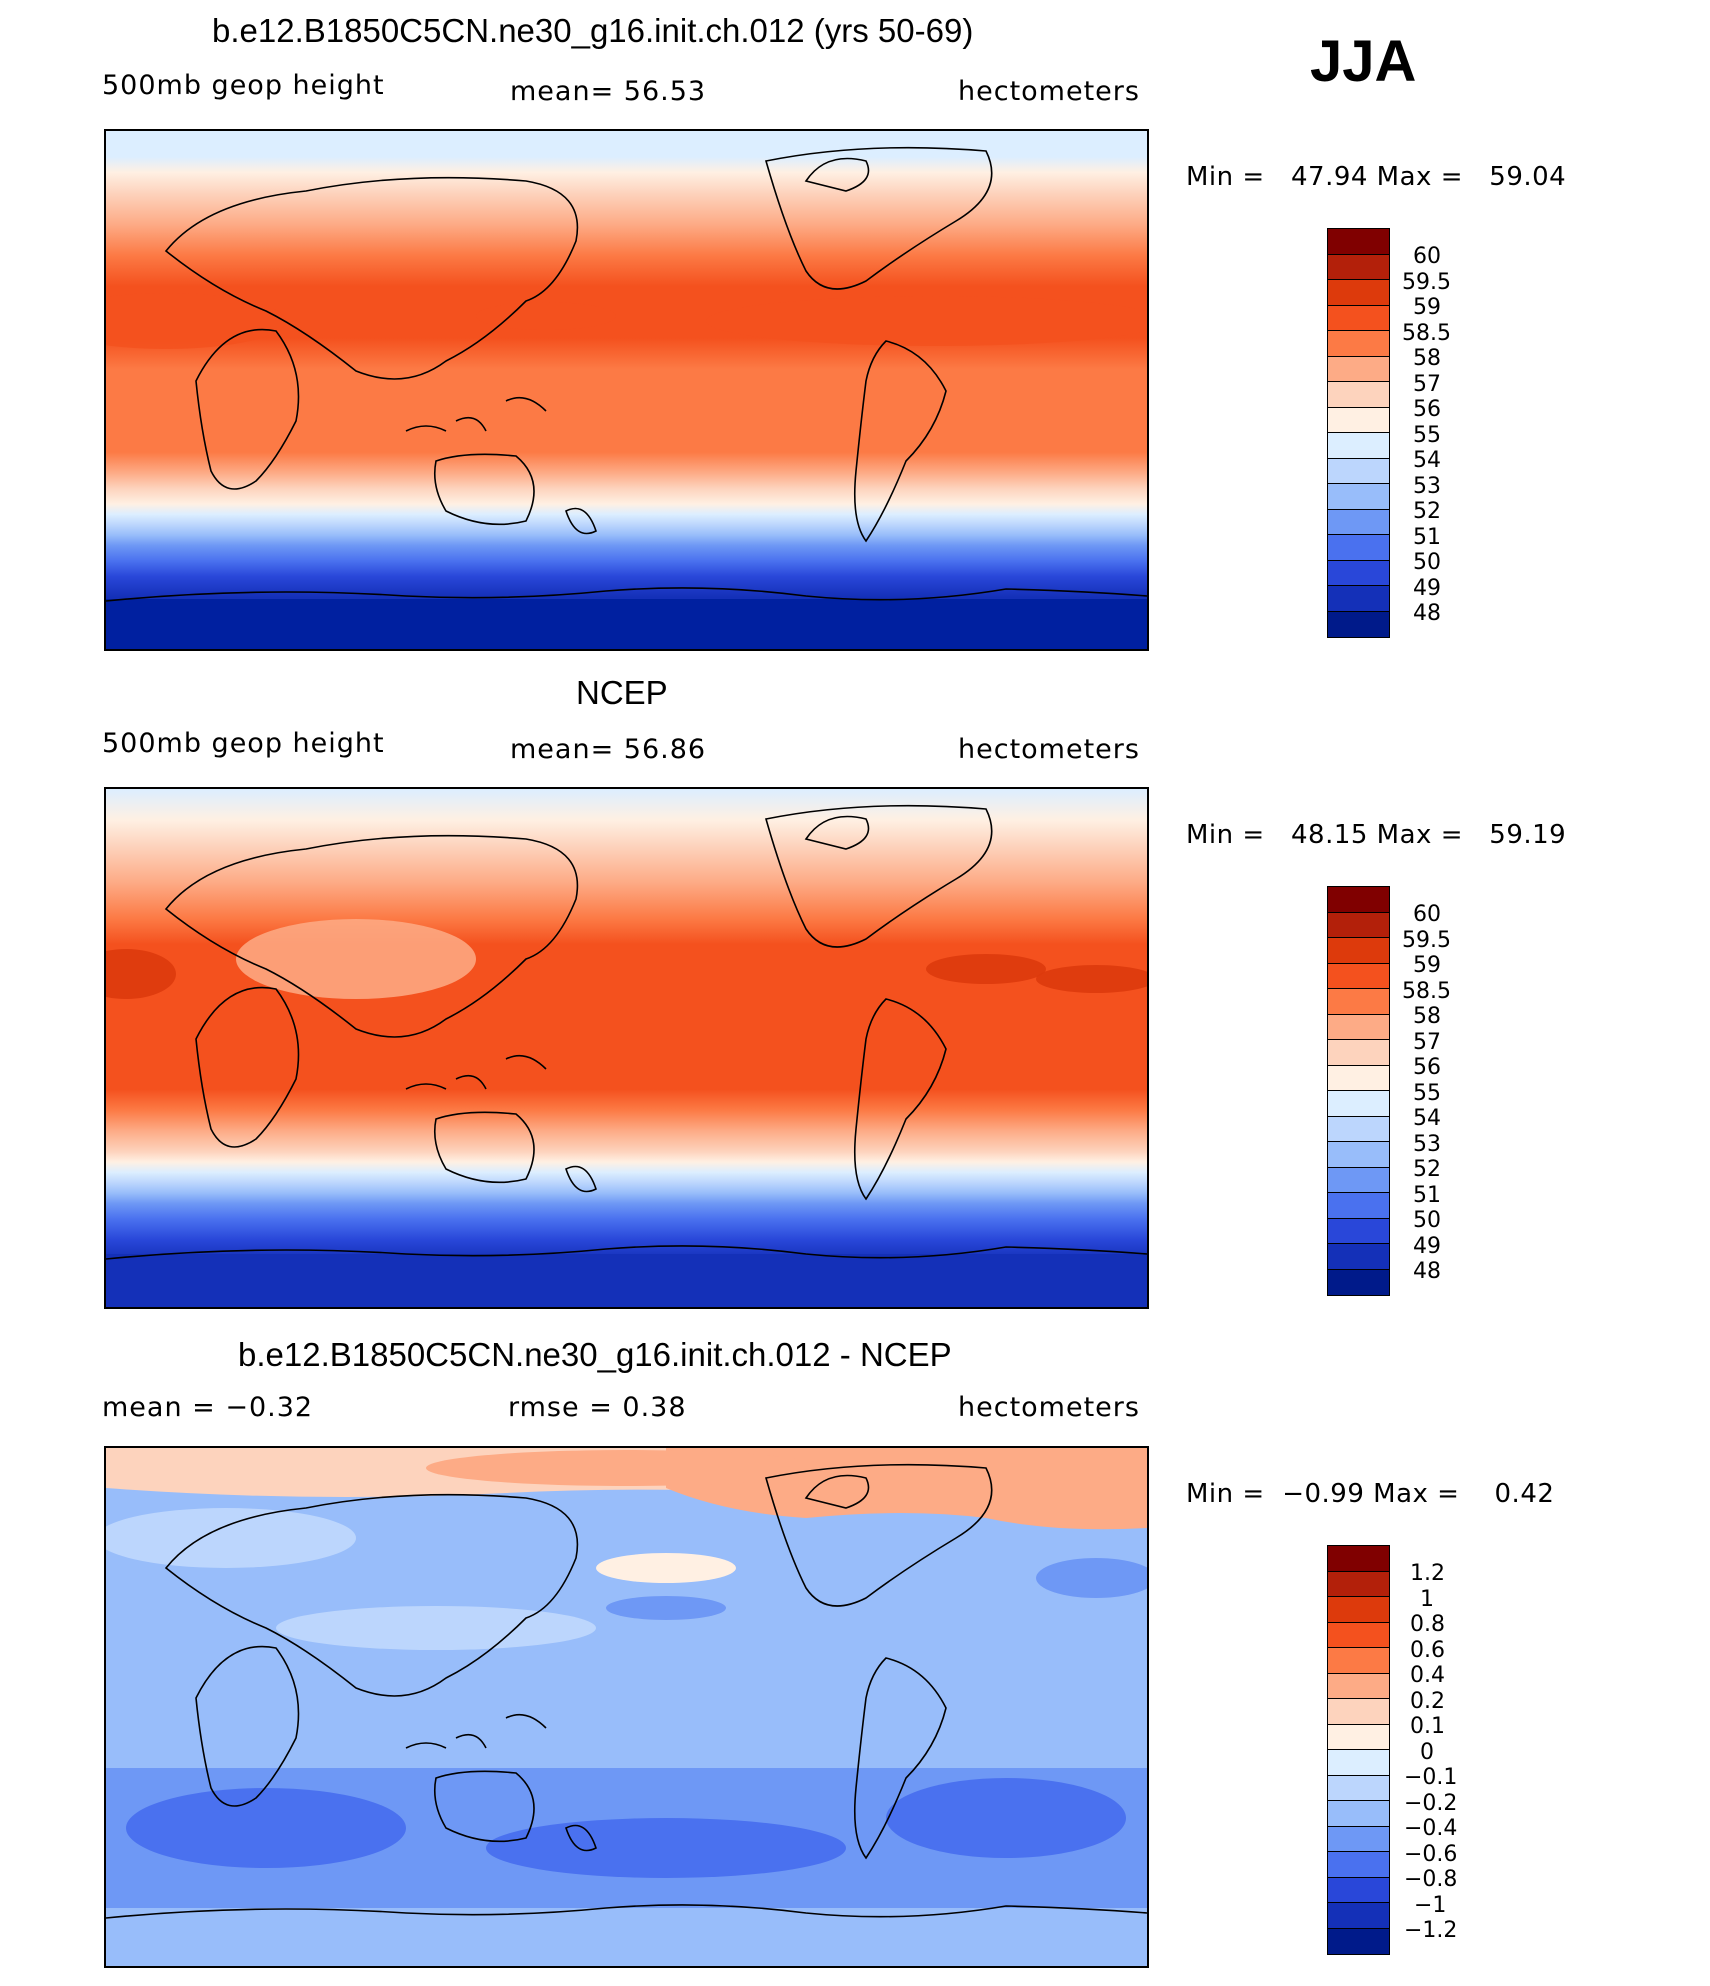 This screenshot has height=1986, width=1710. What do you see at coordinates (1427, 1118) in the screenshot?
I see `panel2-colorbar-label: 54` at bounding box center [1427, 1118].